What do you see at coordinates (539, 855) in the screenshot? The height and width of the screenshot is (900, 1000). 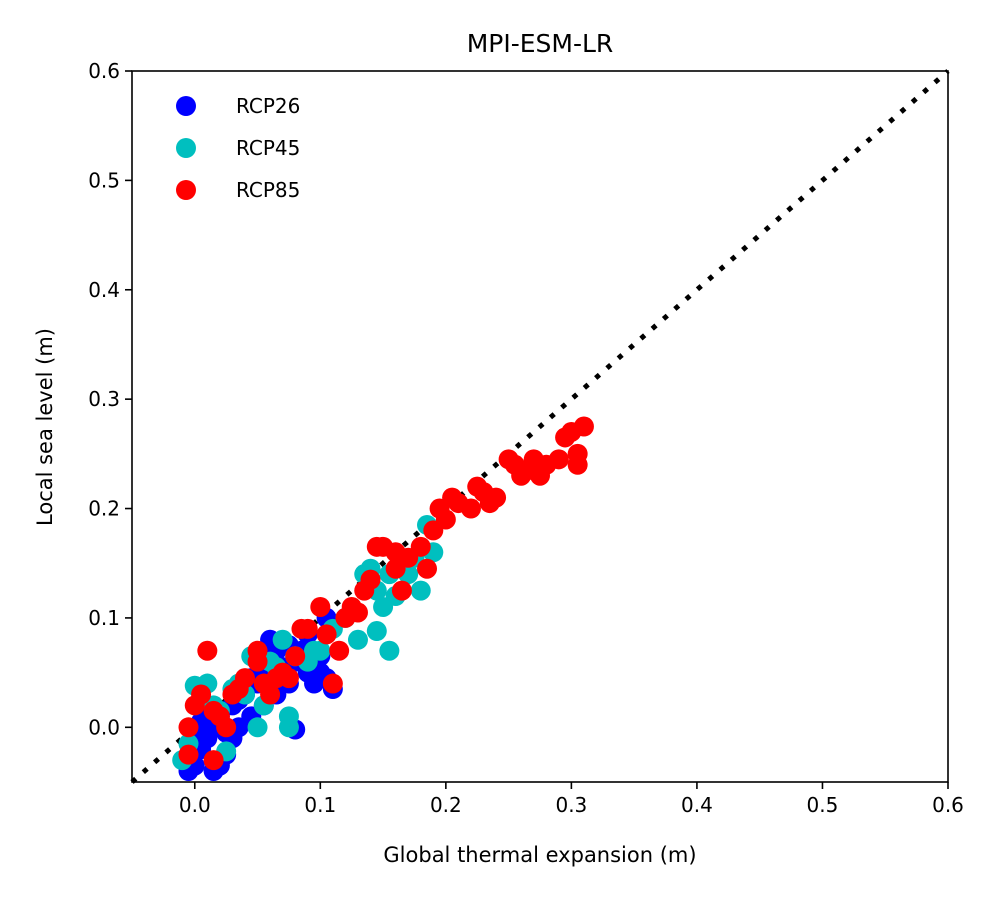 I see `x-axis-label: Global thermal expansion (m)` at bounding box center [539, 855].